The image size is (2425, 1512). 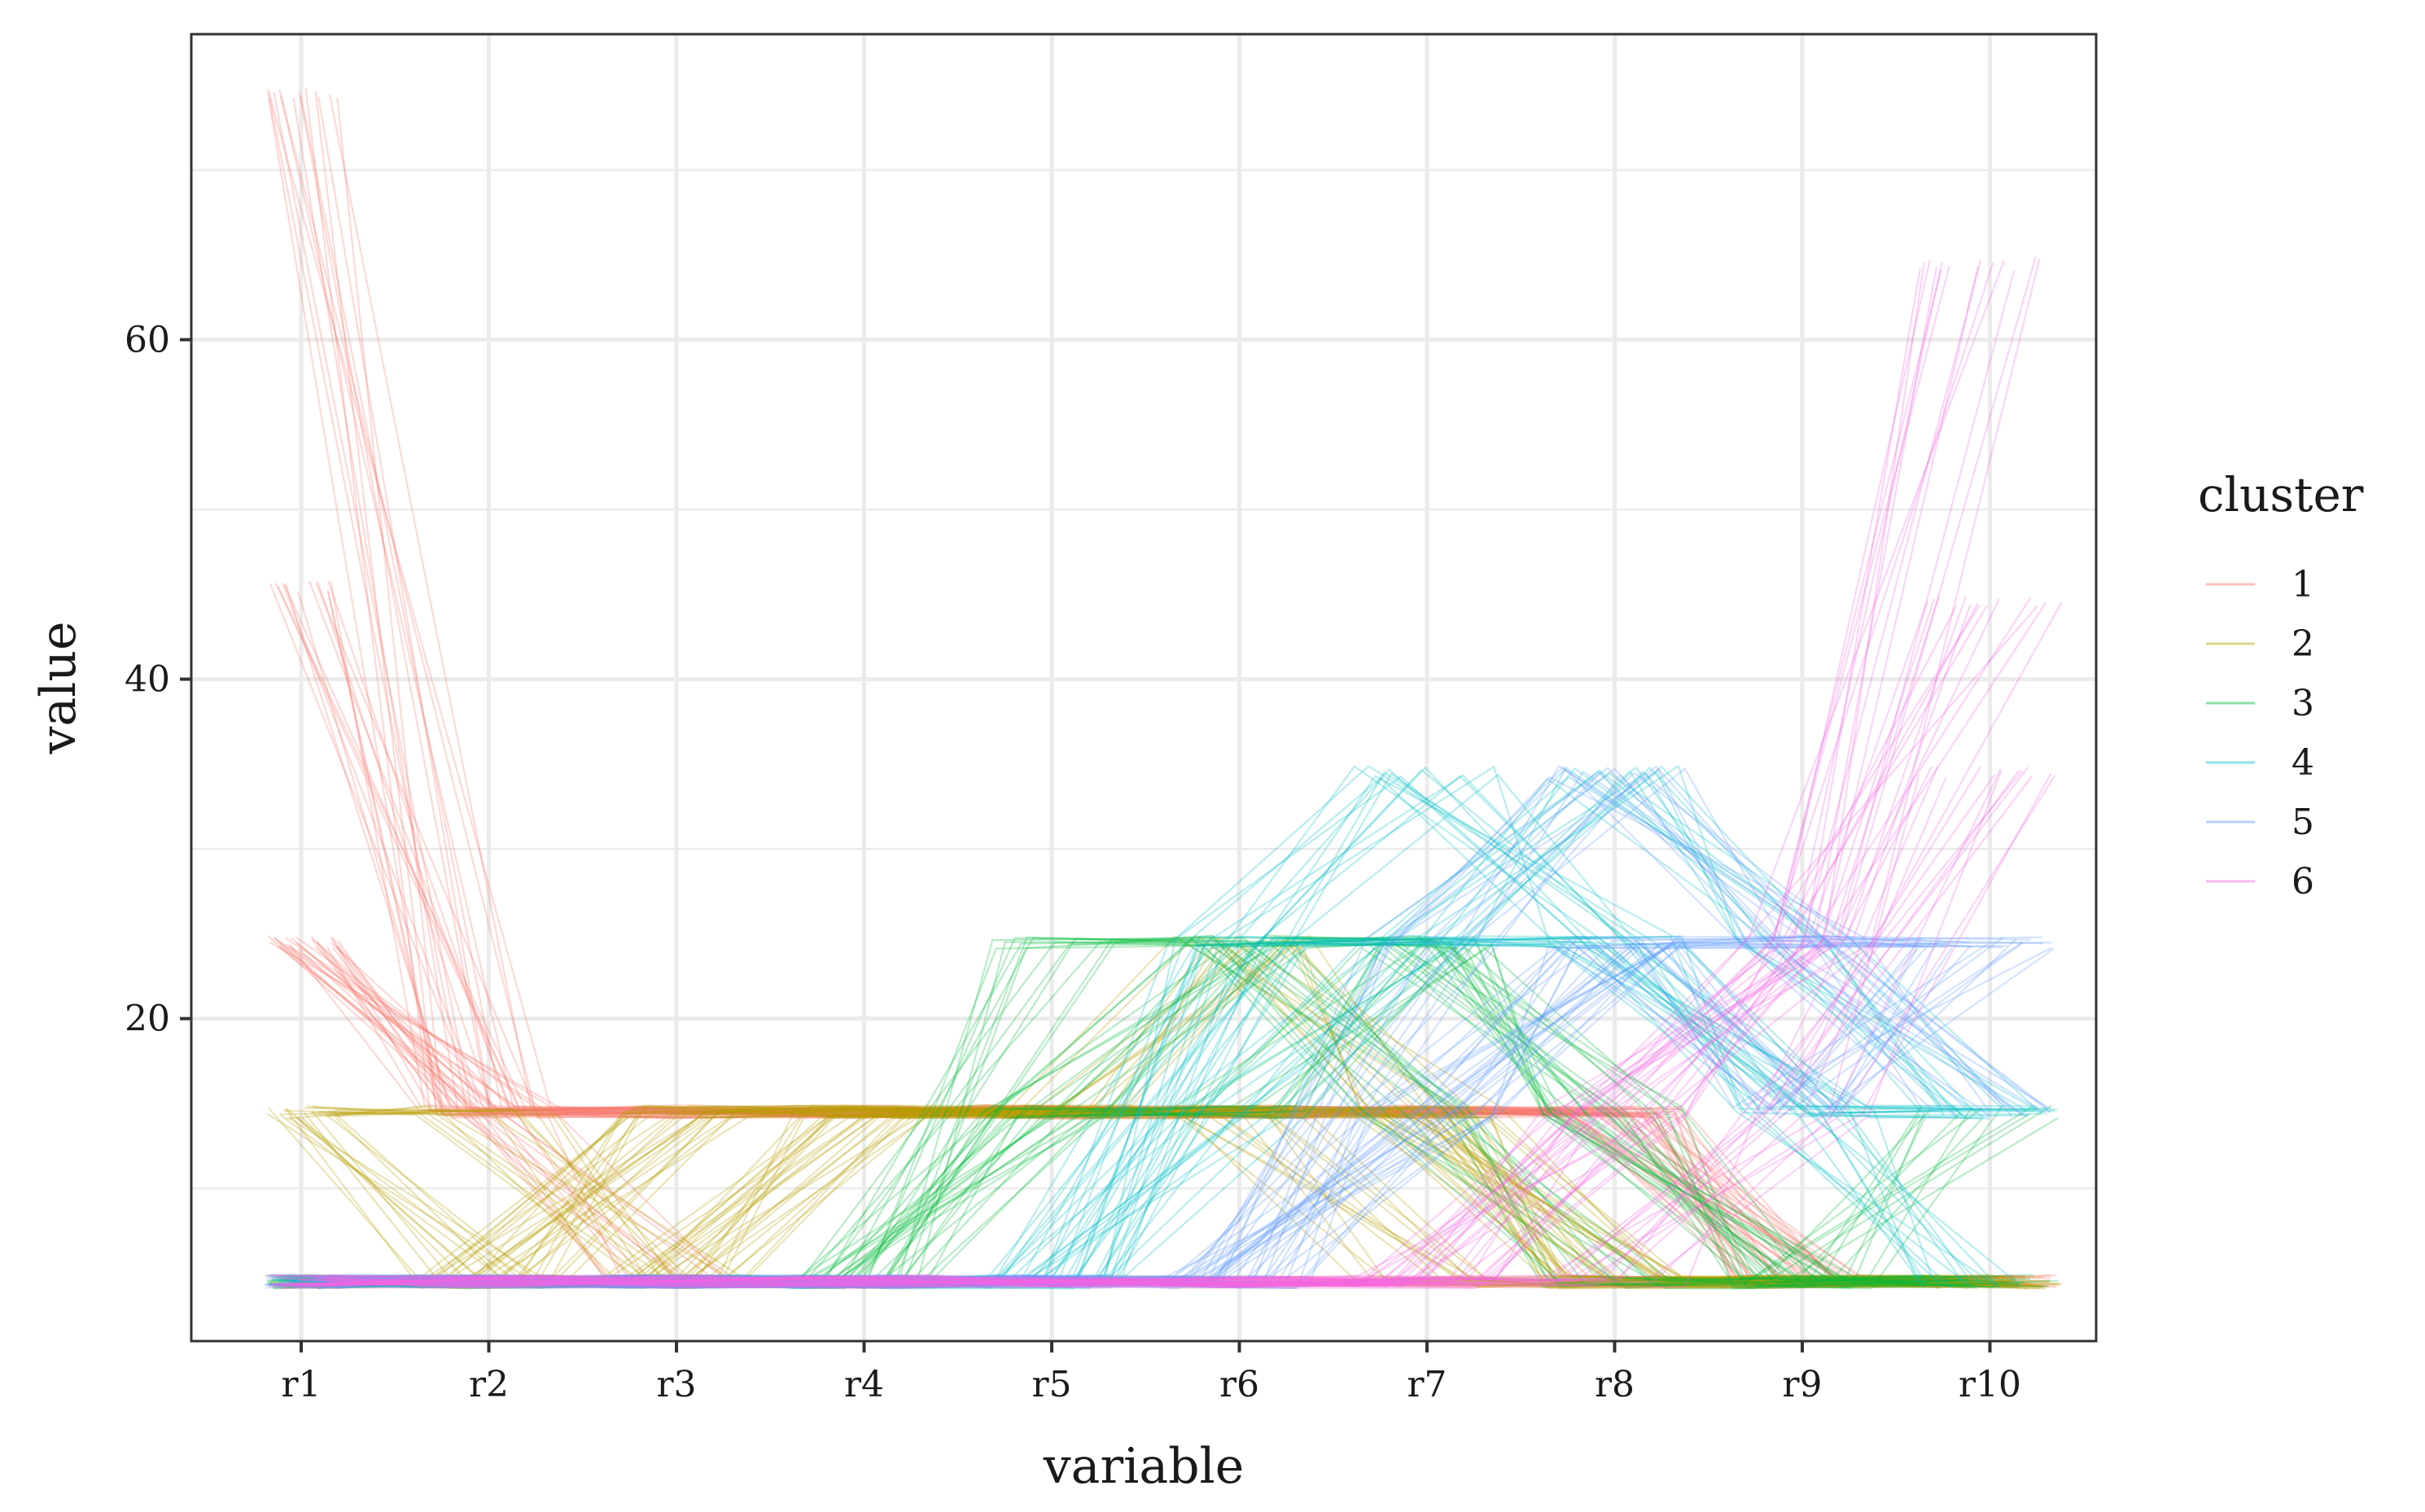 I want to click on y-tick-label: 40, so click(x=147, y=680).